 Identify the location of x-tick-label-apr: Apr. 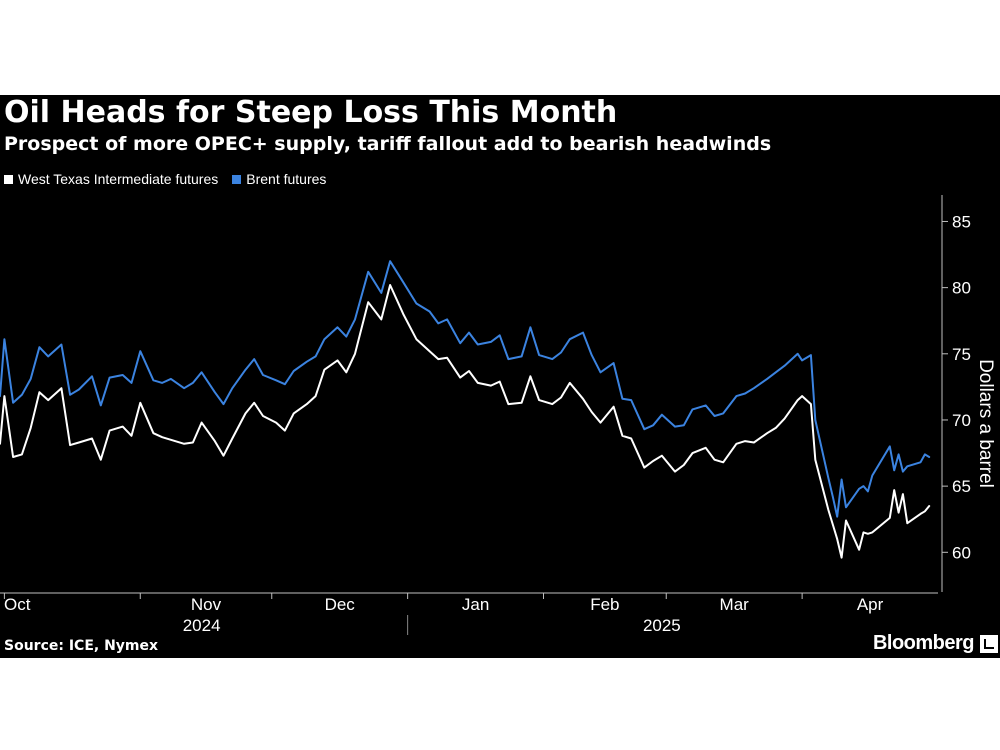
(870, 604).